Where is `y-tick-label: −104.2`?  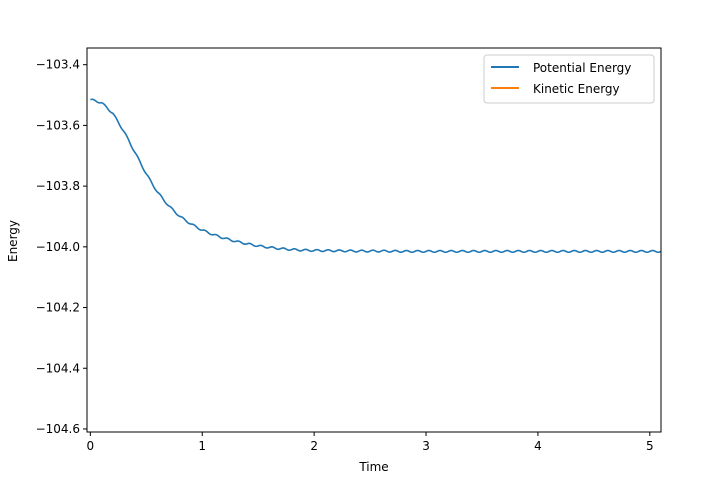 y-tick-label: −104.2 is located at coordinates (58, 308).